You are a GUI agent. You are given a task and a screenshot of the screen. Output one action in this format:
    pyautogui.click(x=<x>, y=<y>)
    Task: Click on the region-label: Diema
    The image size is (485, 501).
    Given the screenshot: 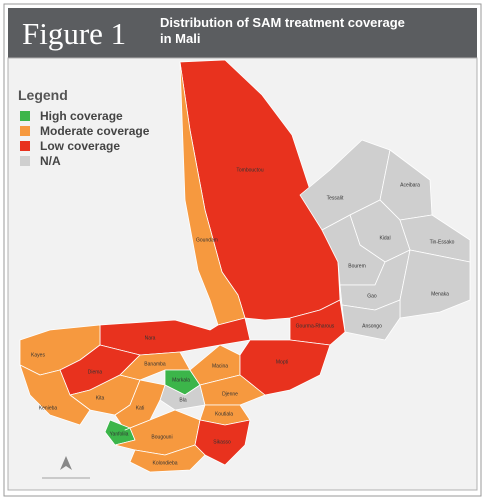 What is the action you would take?
    pyautogui.click(x=95, y=372)
    